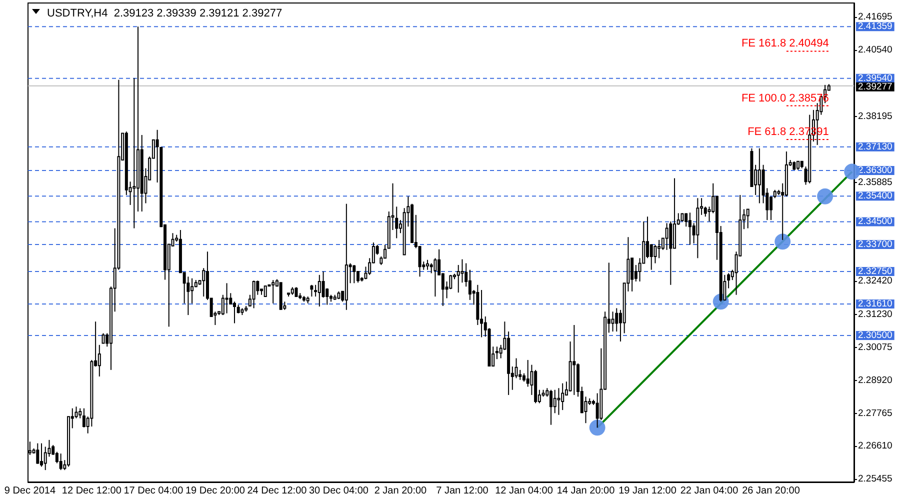 The image size is (900, 500). What do you see at coordinates (875, 17) in the screenshot?
I see `y-tick-label: 2.41695` at bounding box center [875, 17].